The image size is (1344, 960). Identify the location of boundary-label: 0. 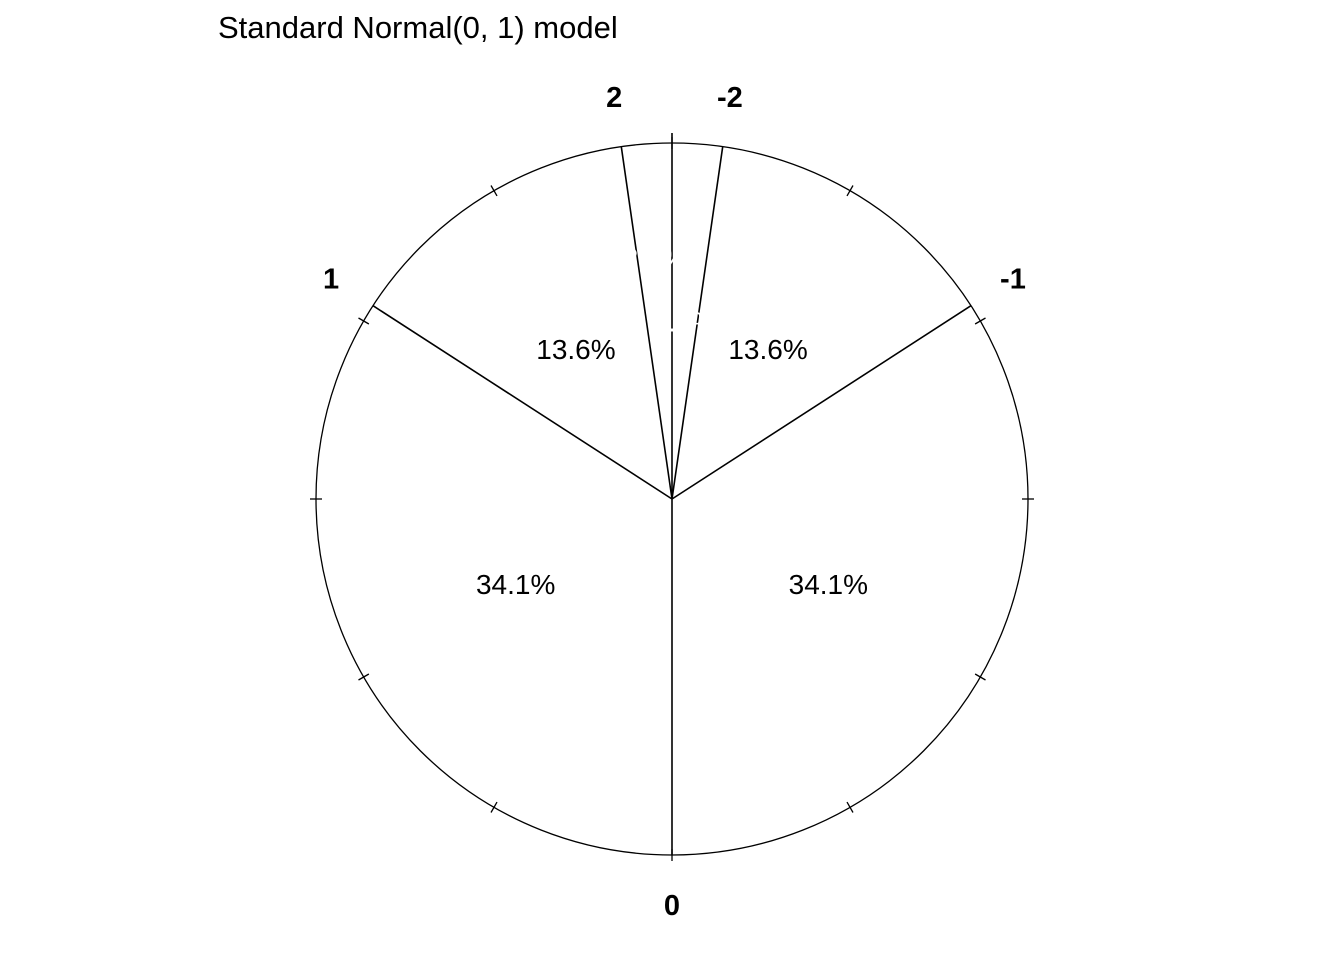
(672, 906).